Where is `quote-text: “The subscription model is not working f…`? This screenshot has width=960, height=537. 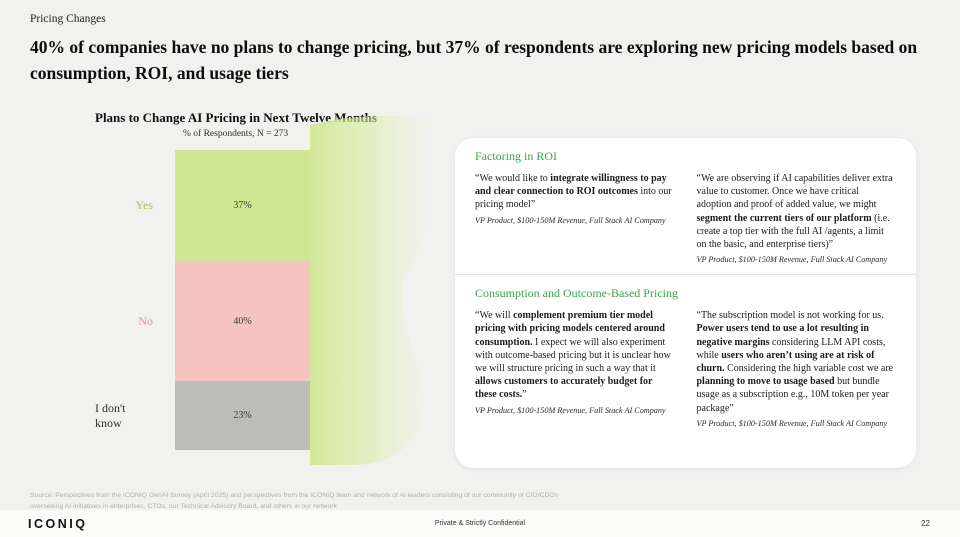 quote-text: “The subscription model is not working f… is located at coordinates (795, 362).